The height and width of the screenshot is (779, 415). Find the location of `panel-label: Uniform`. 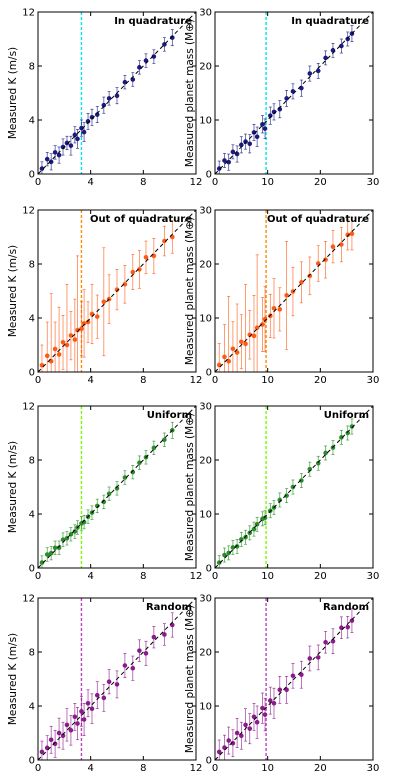

panel-label: Uniform is located at coordinates (169, 415).